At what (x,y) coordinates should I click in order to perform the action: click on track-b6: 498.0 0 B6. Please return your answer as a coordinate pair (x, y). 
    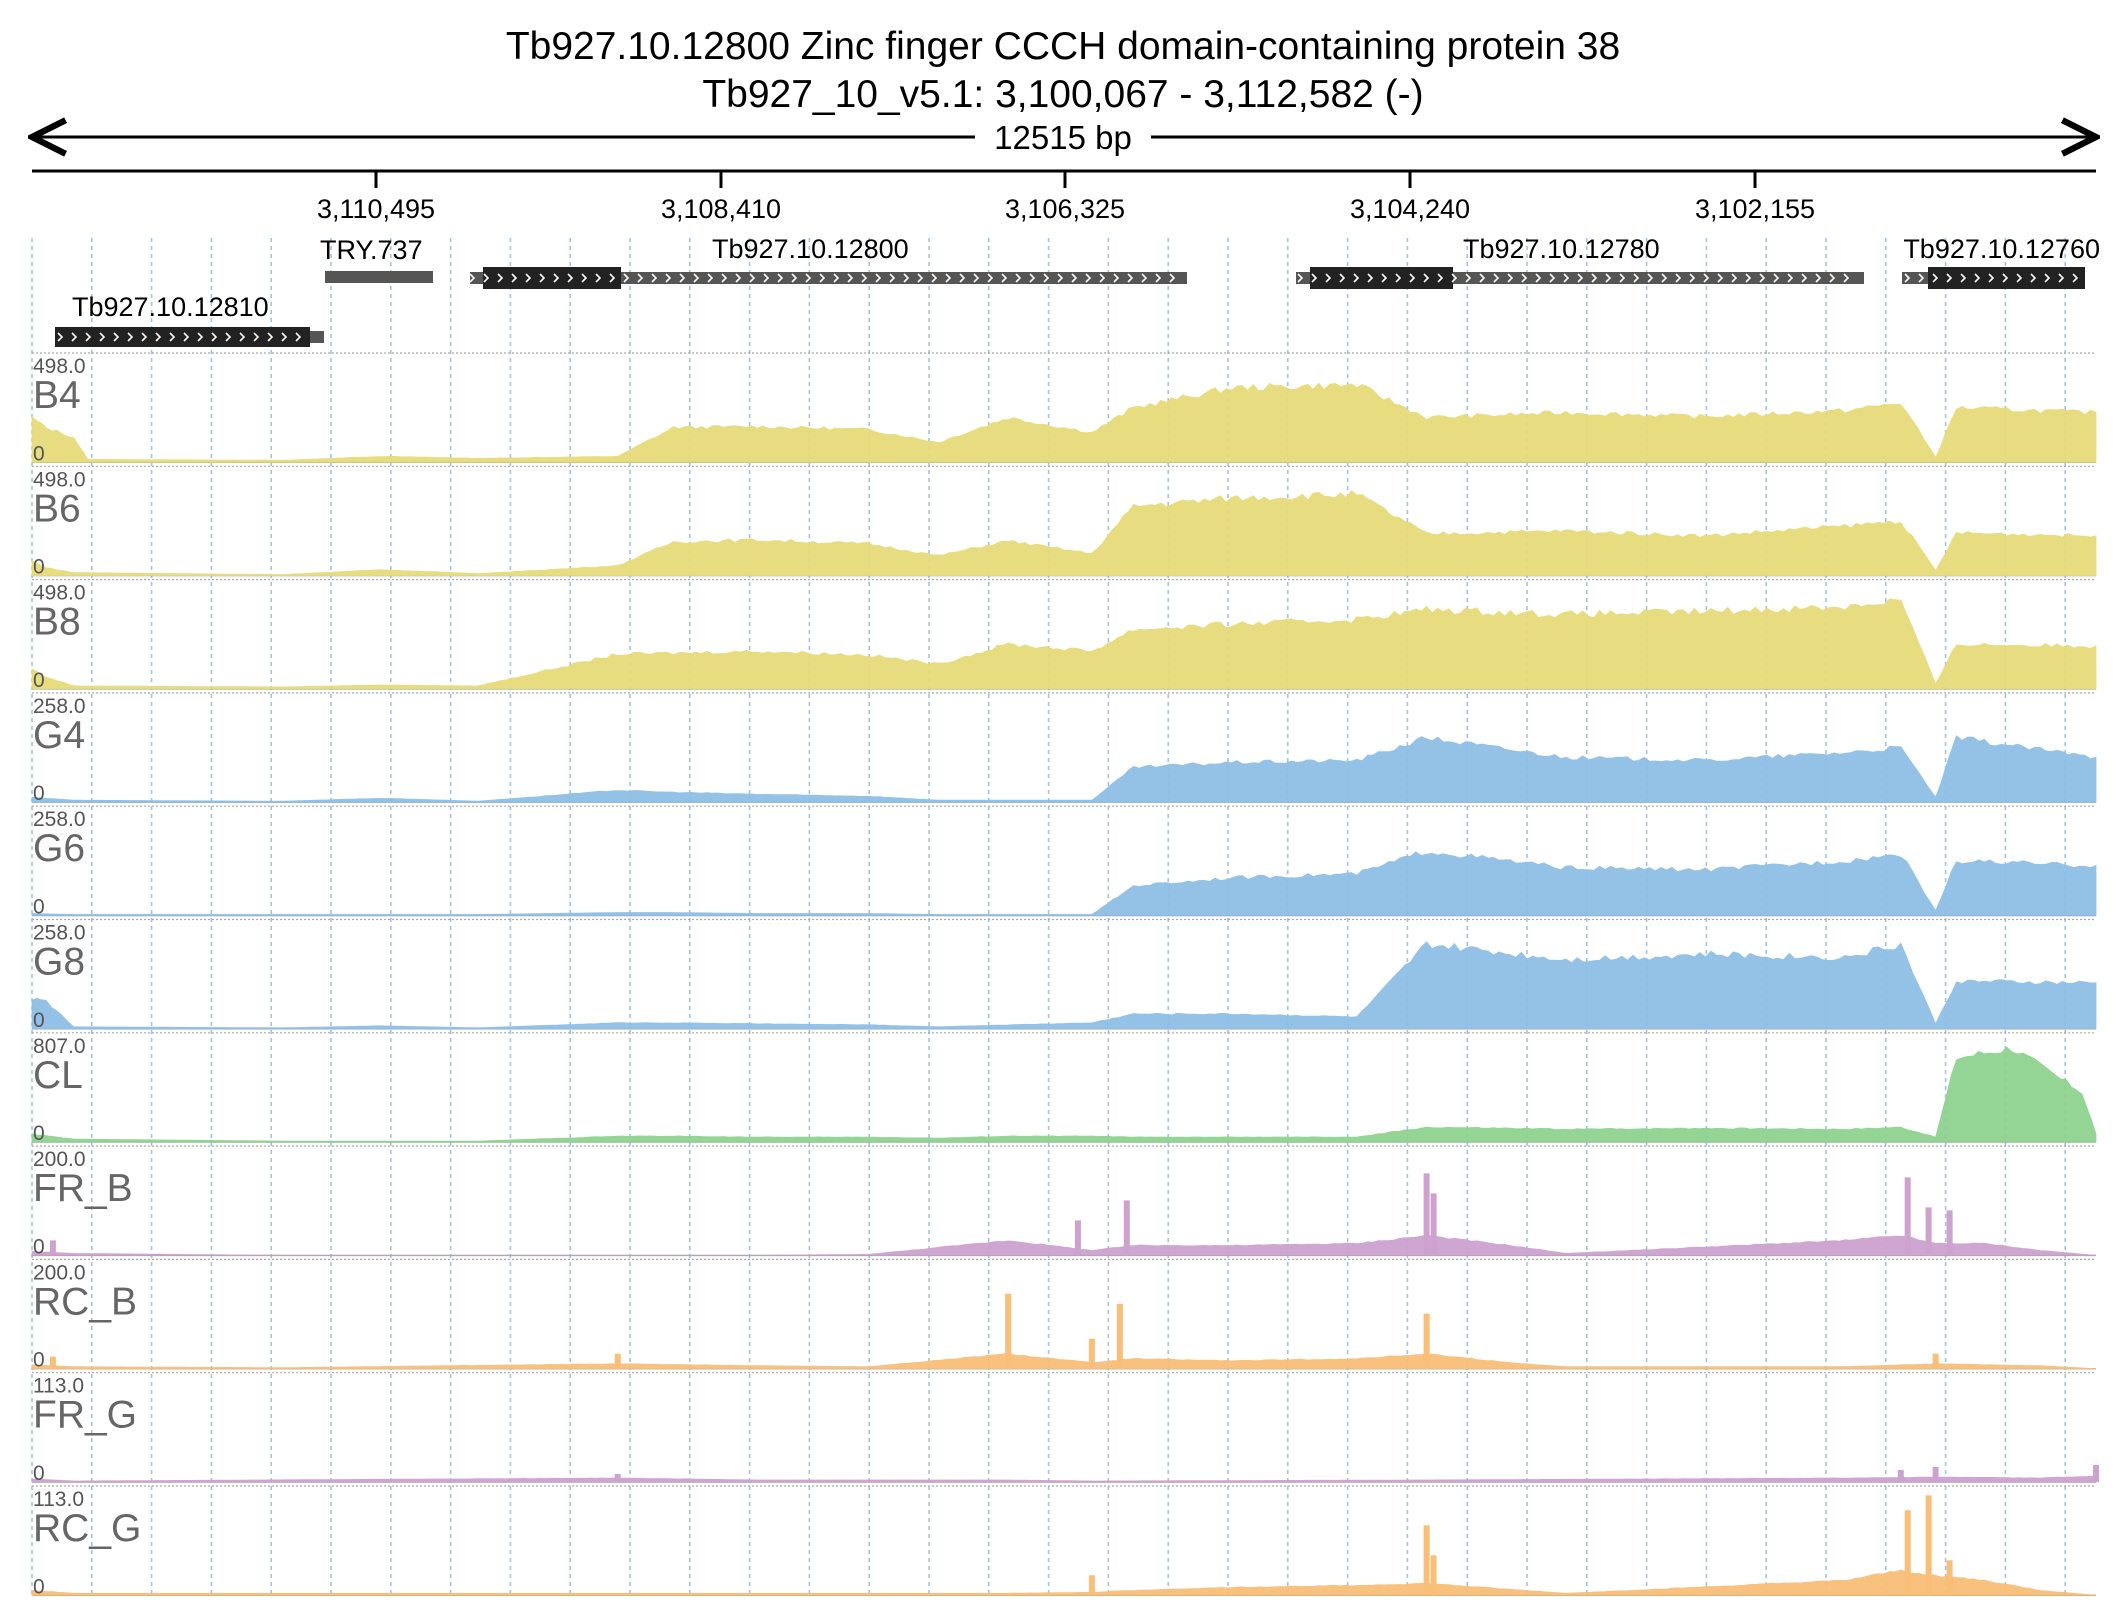
    Looking at the image, I should click on (1064, 522).